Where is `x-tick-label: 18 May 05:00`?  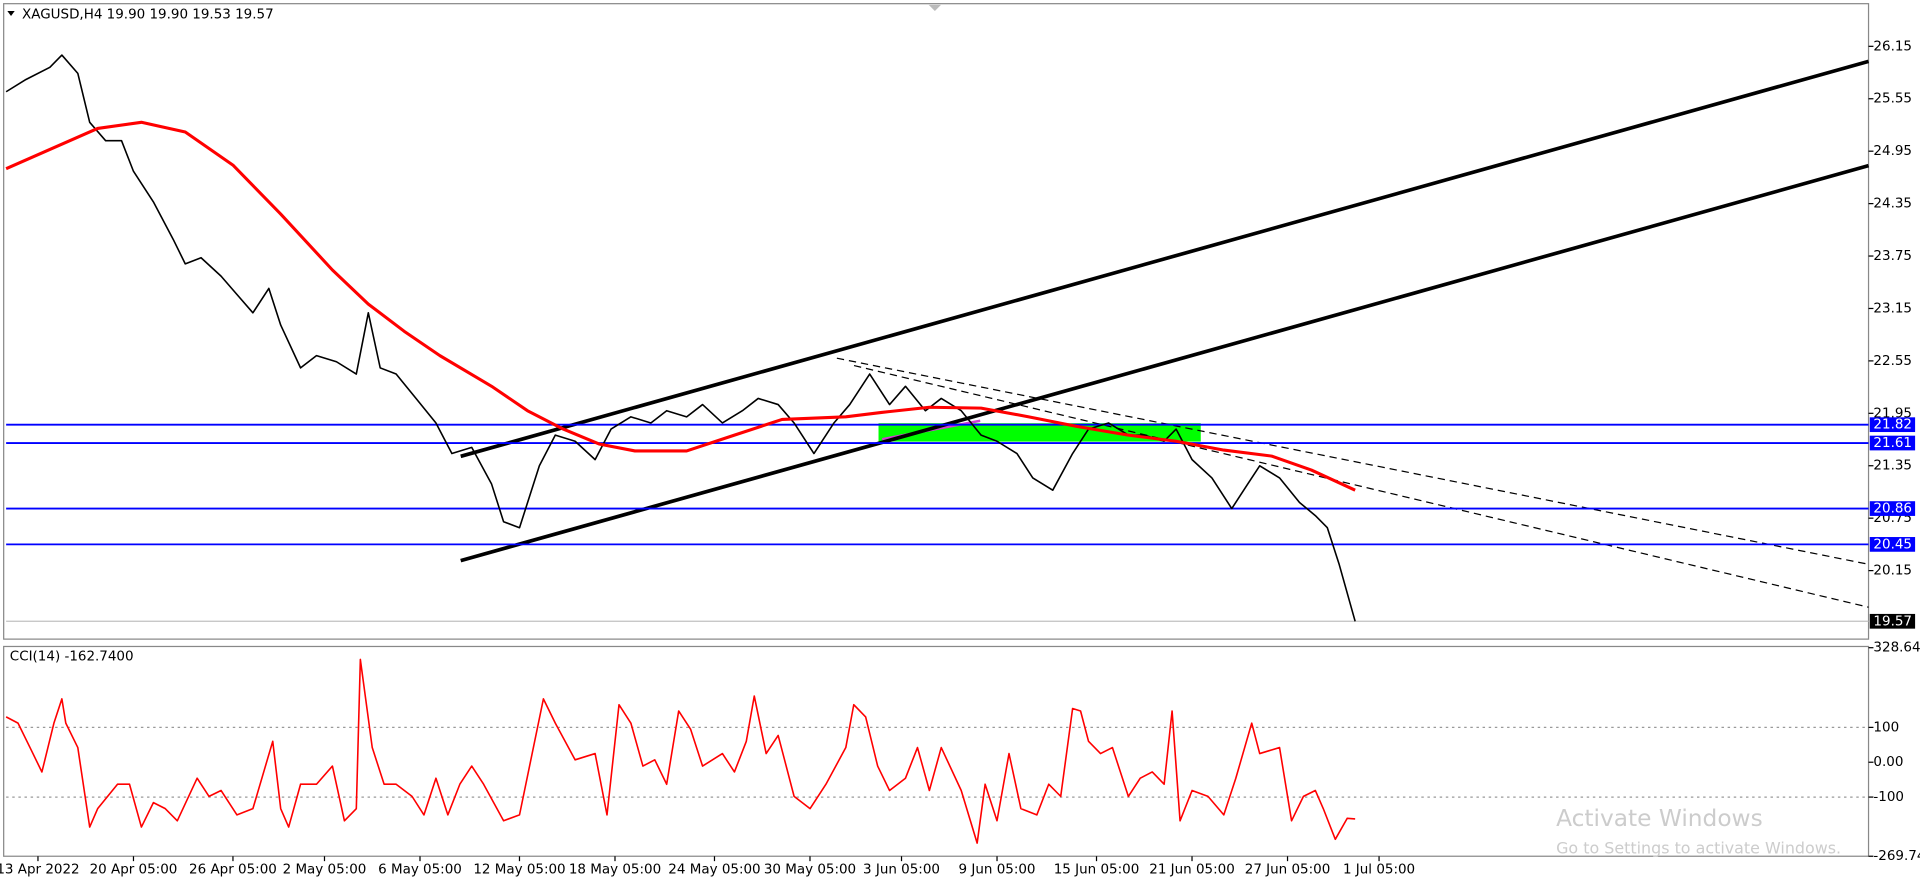
x-tick-label: 18 May 05:00 is located at coordinates (615, 870).